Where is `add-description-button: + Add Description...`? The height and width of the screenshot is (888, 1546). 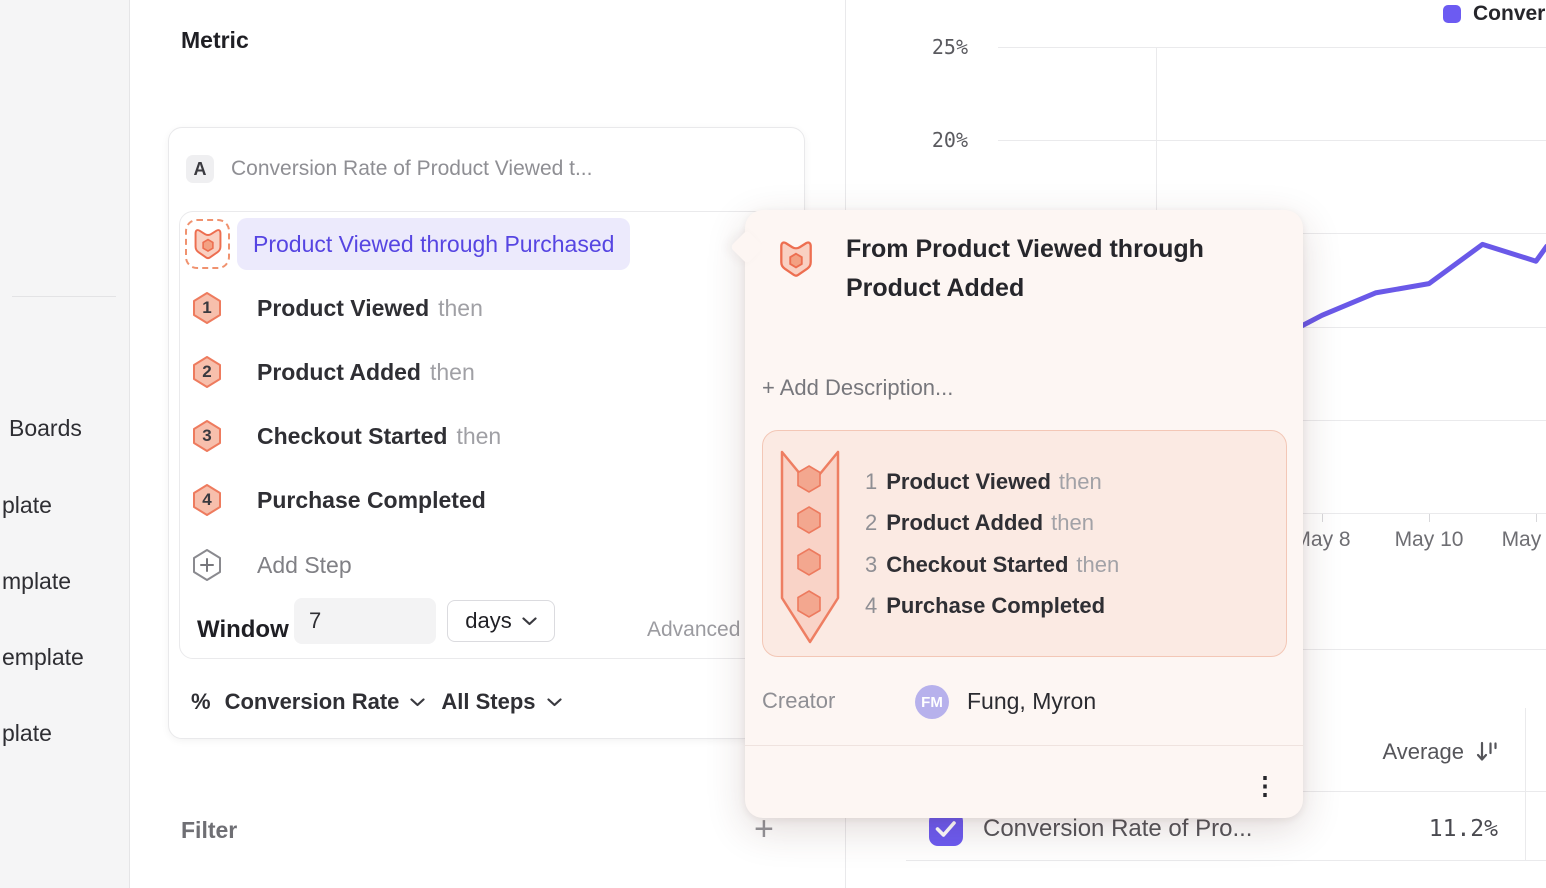
add-description-button: + Add Description... is located at coordinates (858, 387).